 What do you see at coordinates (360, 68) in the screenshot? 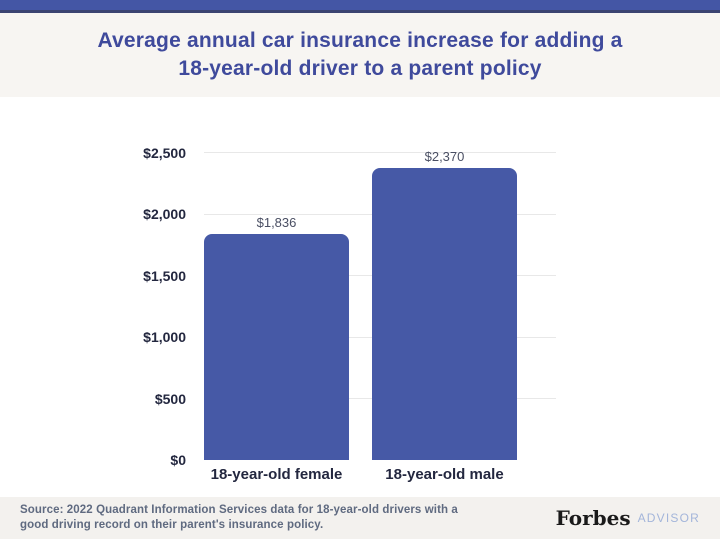
I see `chart-title-line-2: 18-year-old driver to a parent policy` at bounding box center [360, 68].